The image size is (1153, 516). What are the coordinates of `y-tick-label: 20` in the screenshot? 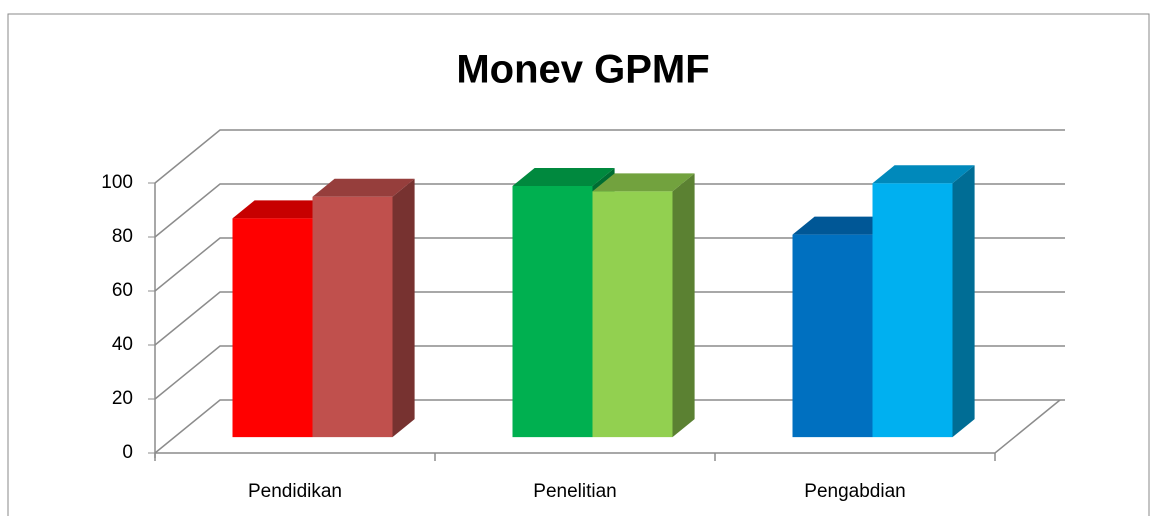 It's located at (122, 398).